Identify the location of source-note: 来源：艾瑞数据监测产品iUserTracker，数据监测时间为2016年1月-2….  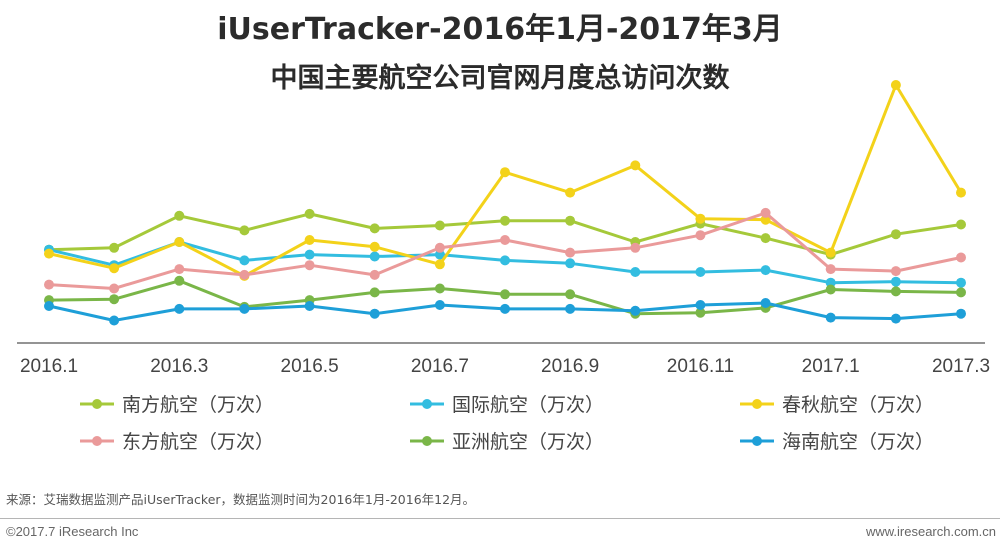
(241, 499).